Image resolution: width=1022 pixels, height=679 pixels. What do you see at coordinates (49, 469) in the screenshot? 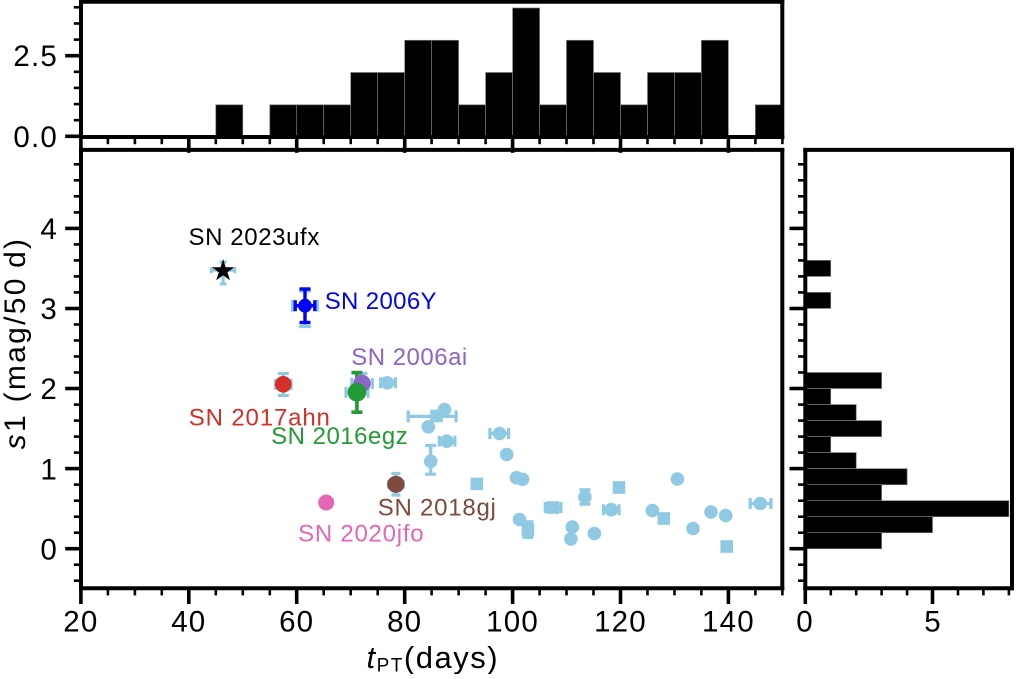
I see `svg-text: 1` at bounding box center [49, 469].